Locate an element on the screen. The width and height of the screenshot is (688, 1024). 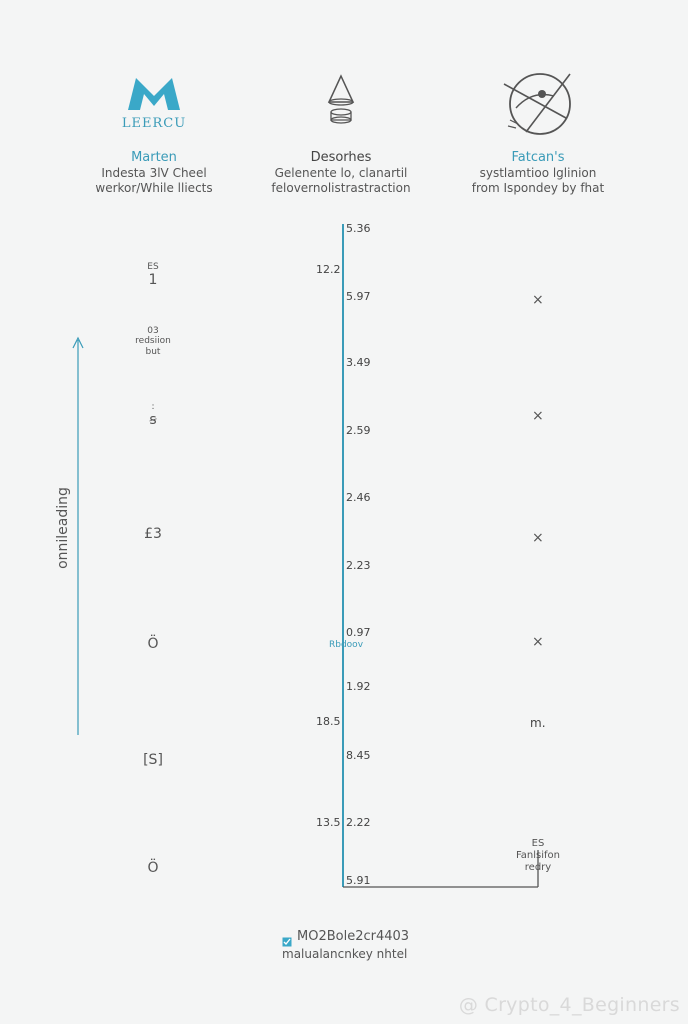
watermark: @ Crypto_4_Beginners is located at coordinates (569, 1005).